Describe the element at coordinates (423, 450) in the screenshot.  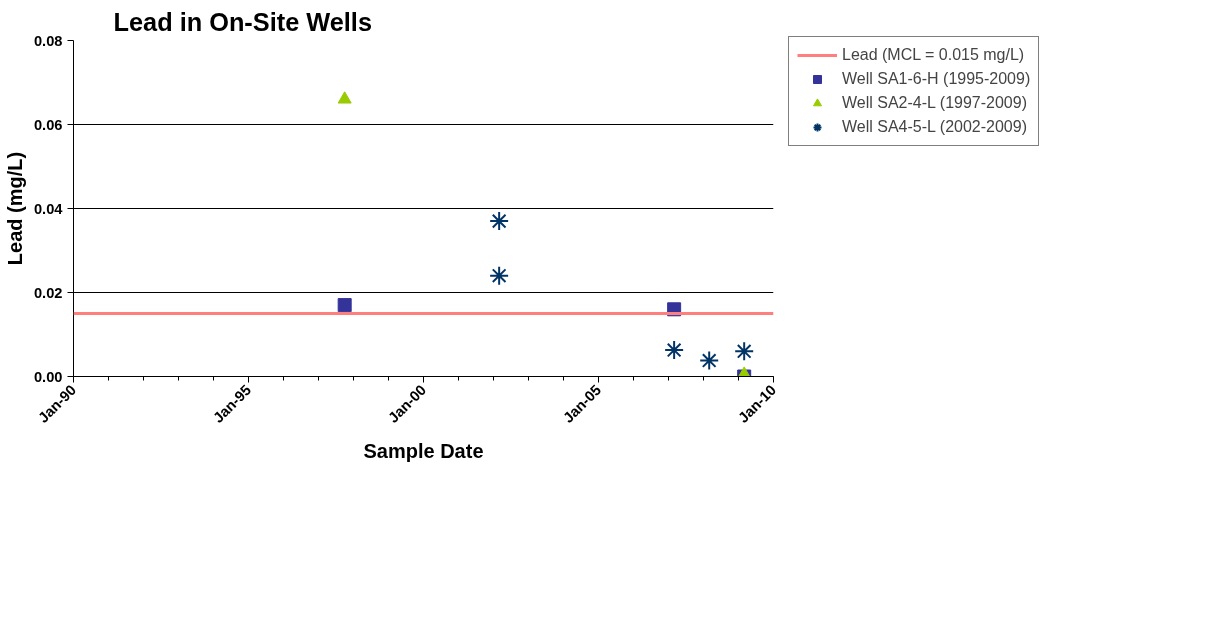
I see `x-axis-title: Sample Date` at that location.